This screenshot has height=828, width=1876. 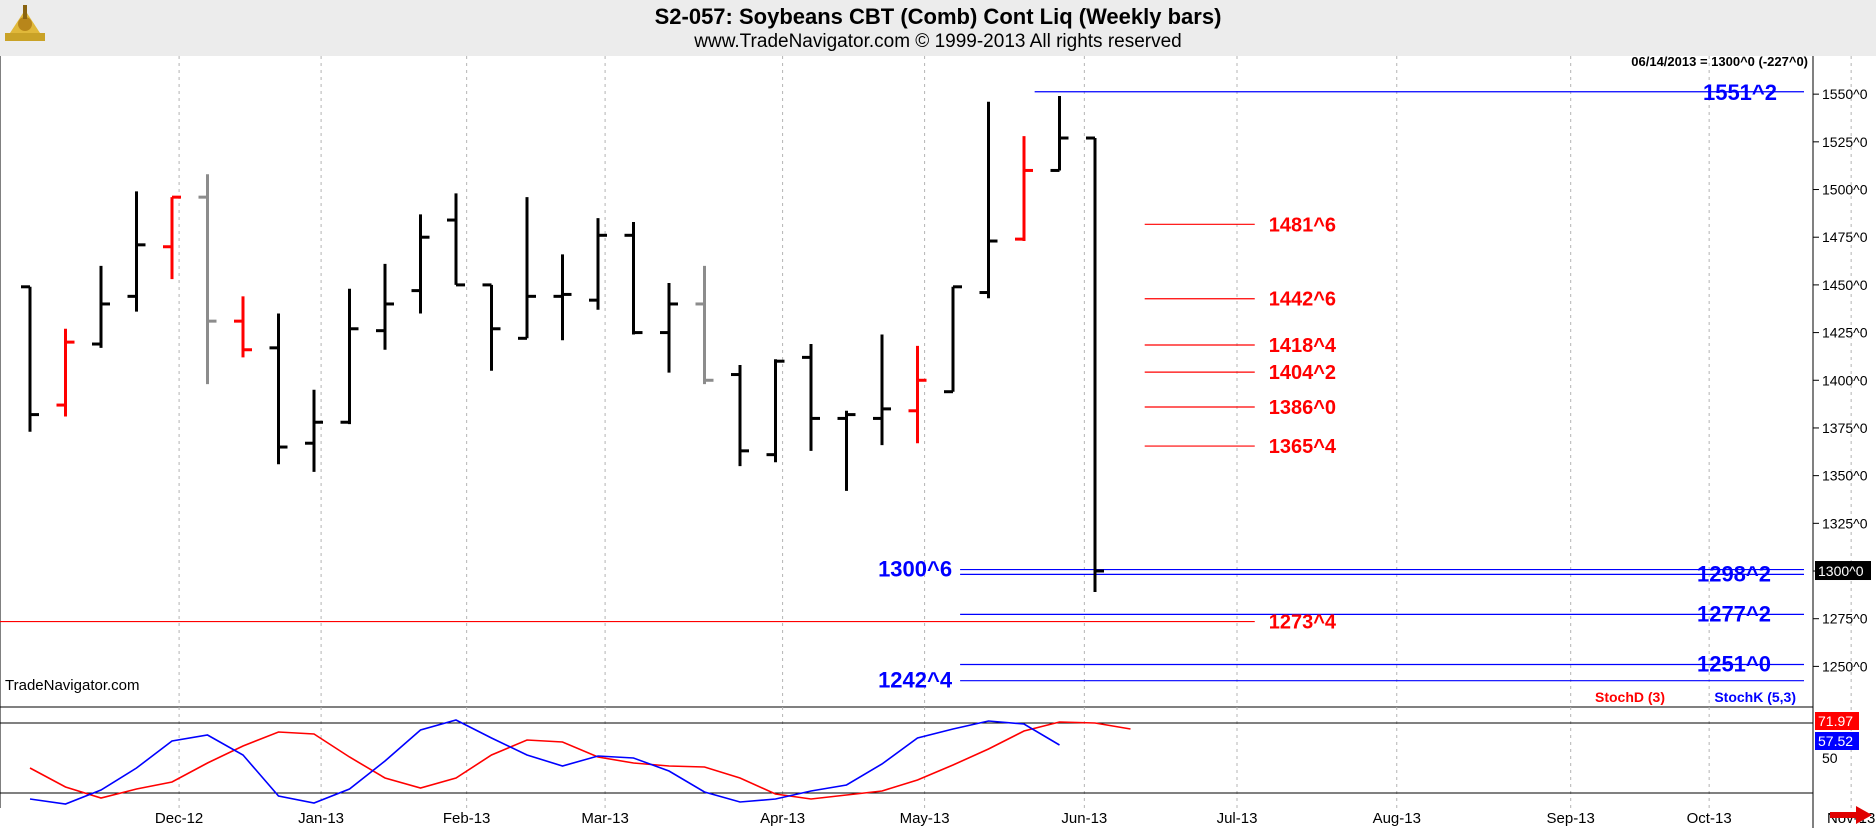 What do you see at coordinates (1845, 523) in the screenshot?
I see `y-tick-label: 1325^0` at bounding box center [1845, 523].